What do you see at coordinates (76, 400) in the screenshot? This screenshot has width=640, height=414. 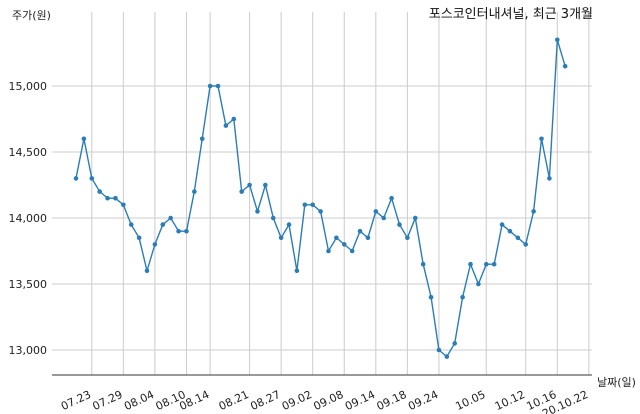 I see `x-tick-label: 07.23` at bounding box center [76, 400].